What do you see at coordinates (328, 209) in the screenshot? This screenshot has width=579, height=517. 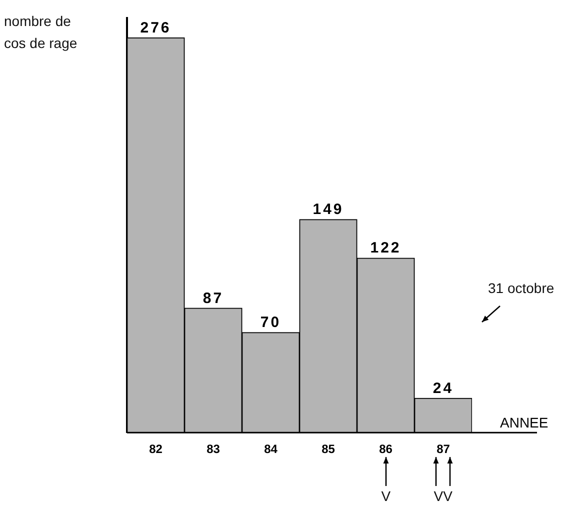 I see `data-label: 149` at bounding box center [328, 209].